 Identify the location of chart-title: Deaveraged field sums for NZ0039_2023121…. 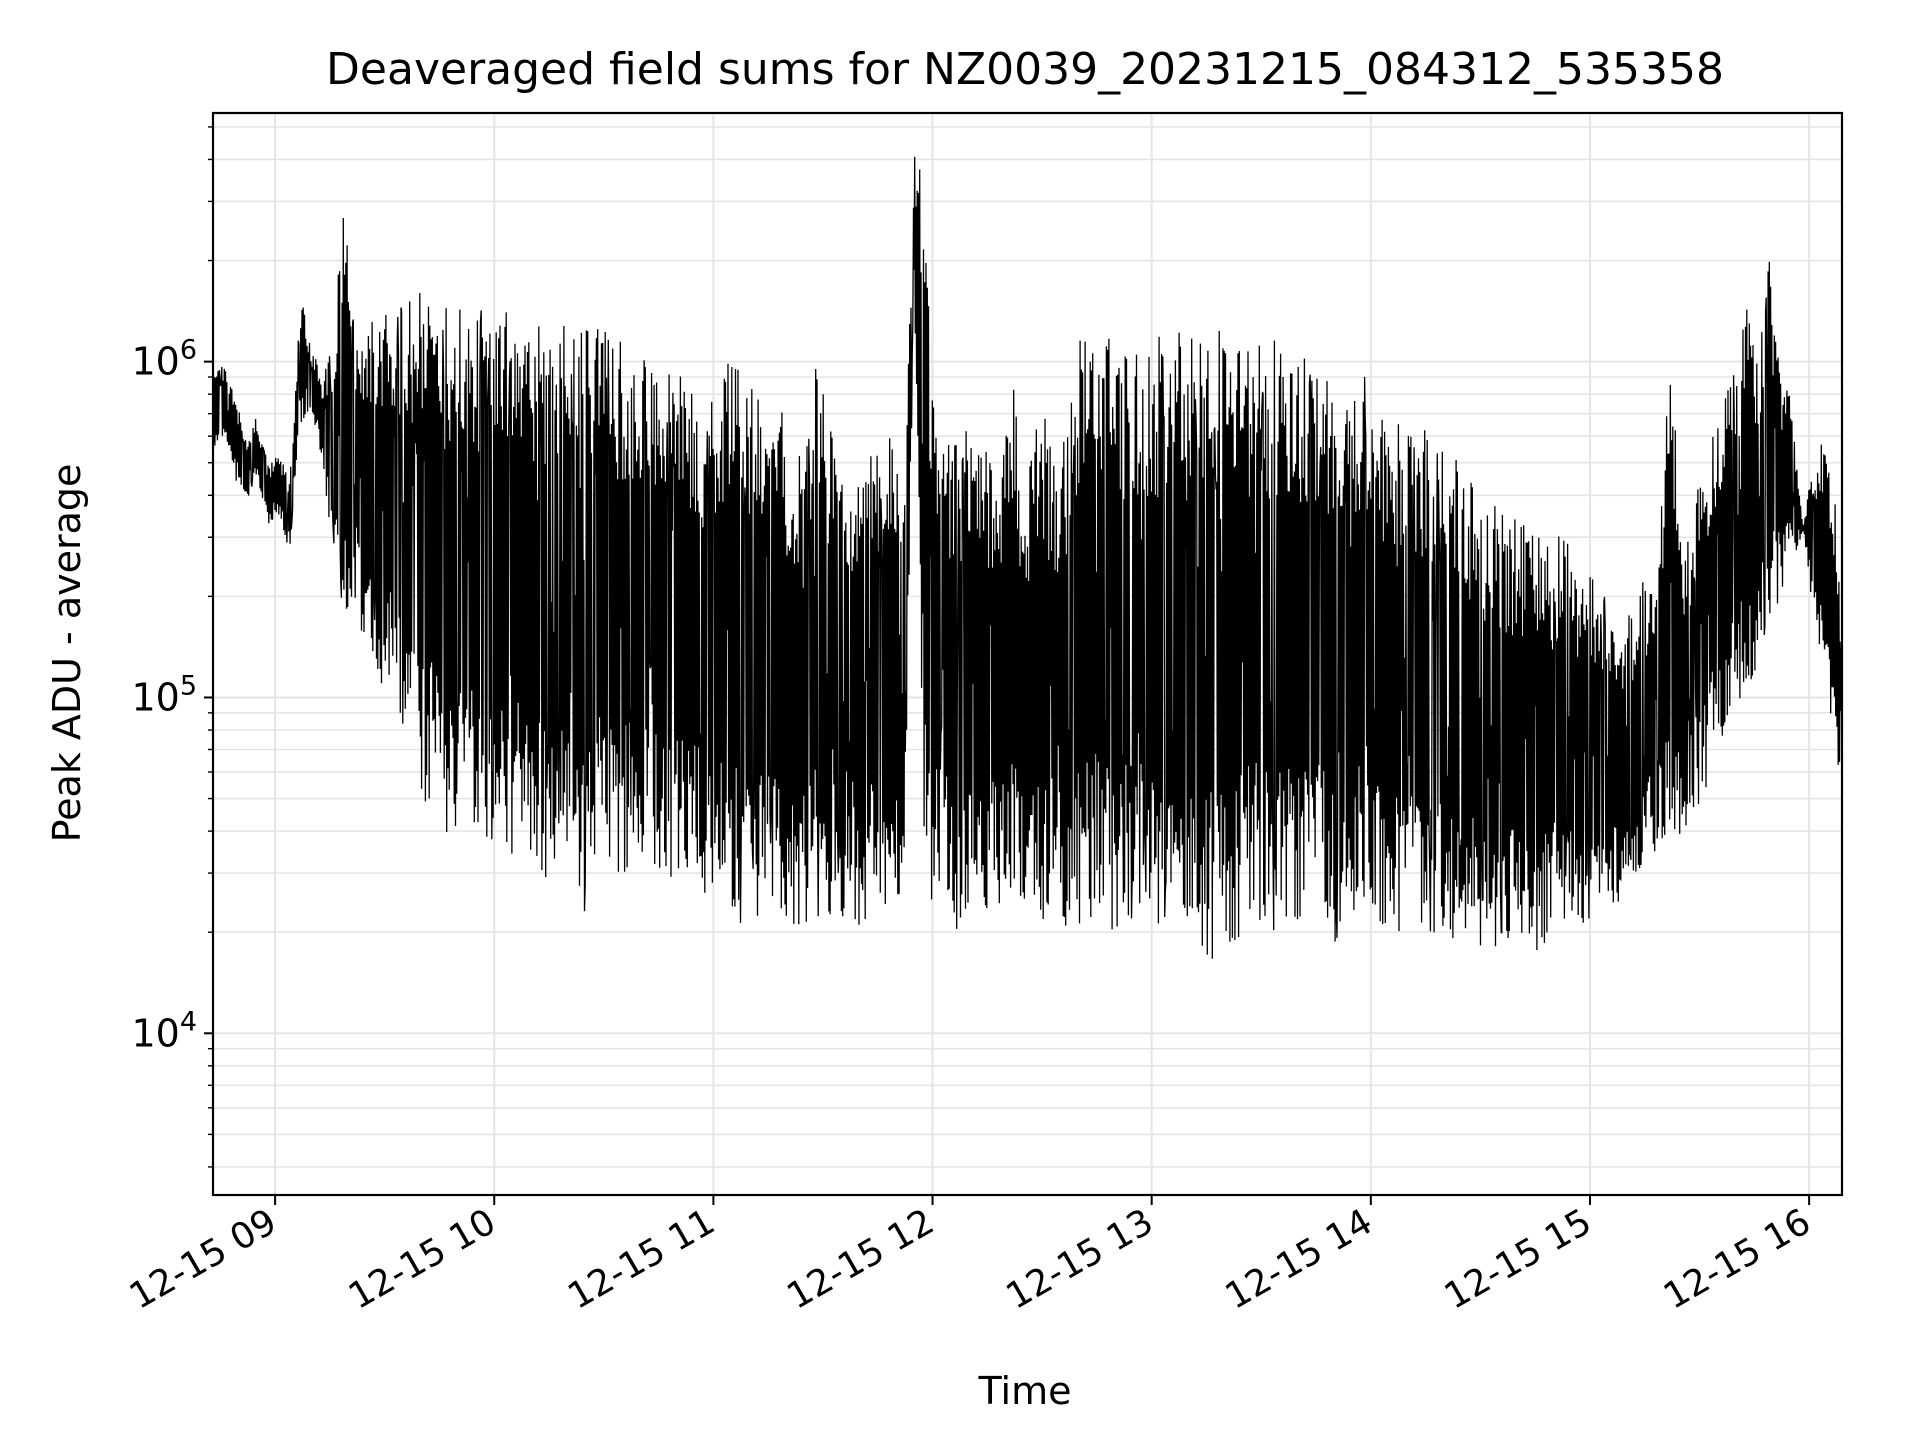
(1025, 69).